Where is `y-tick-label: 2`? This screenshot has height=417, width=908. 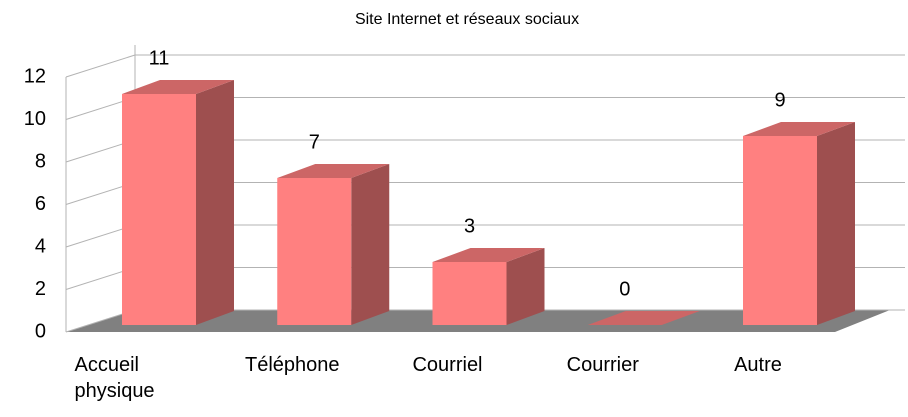
y-tick-label: 2 is located at coordinates (40, 289).